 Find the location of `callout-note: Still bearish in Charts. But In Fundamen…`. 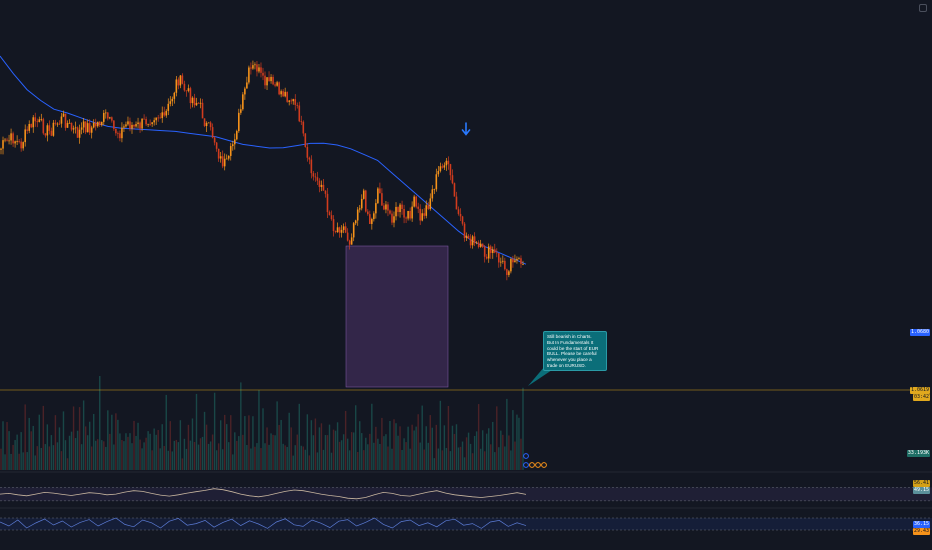

callout-note: Still bearish in Charts. But In Fundamen… is located at coordinates (575, 351).